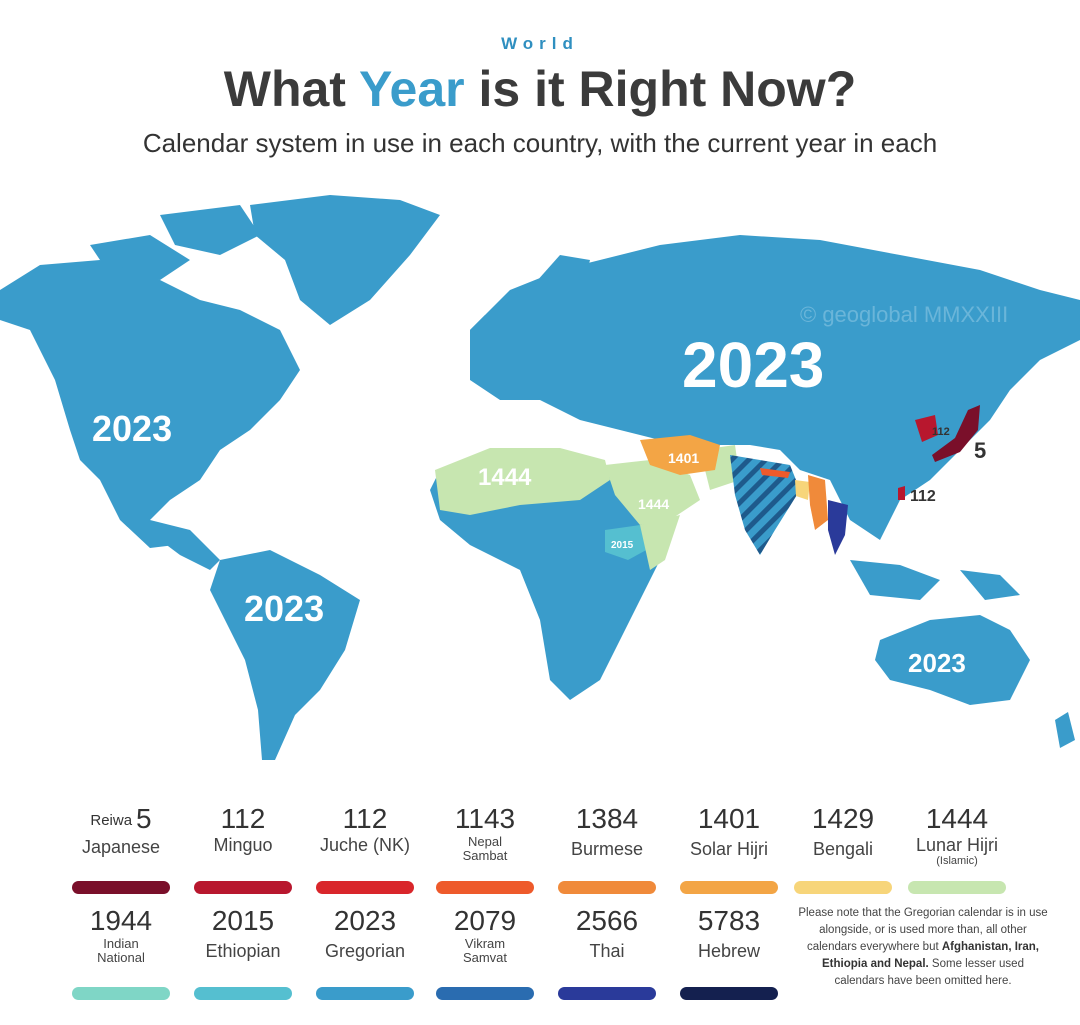  Describe the element at coordinates (291, 89) in the screenshot. I see `title-part1: What` at that location.